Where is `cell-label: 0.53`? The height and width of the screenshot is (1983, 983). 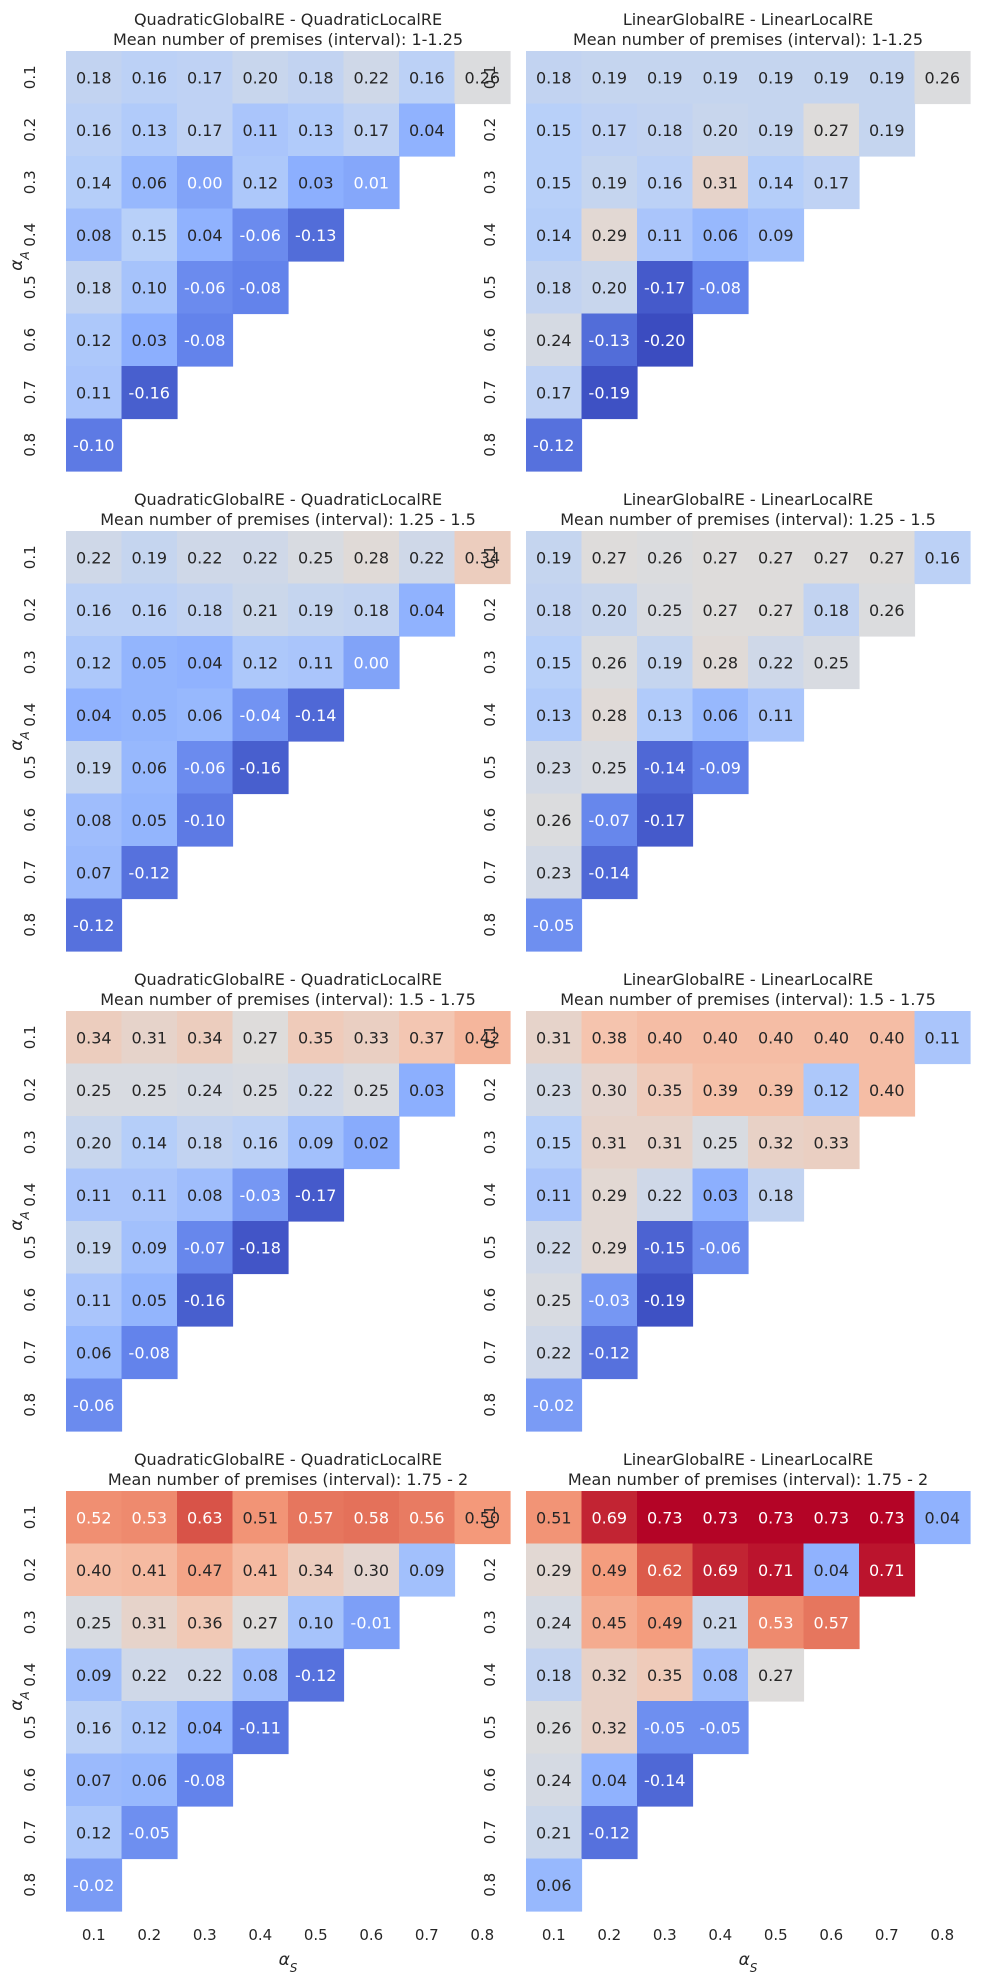
cell-label: 0.53 is located at coordinates (776, 1622).